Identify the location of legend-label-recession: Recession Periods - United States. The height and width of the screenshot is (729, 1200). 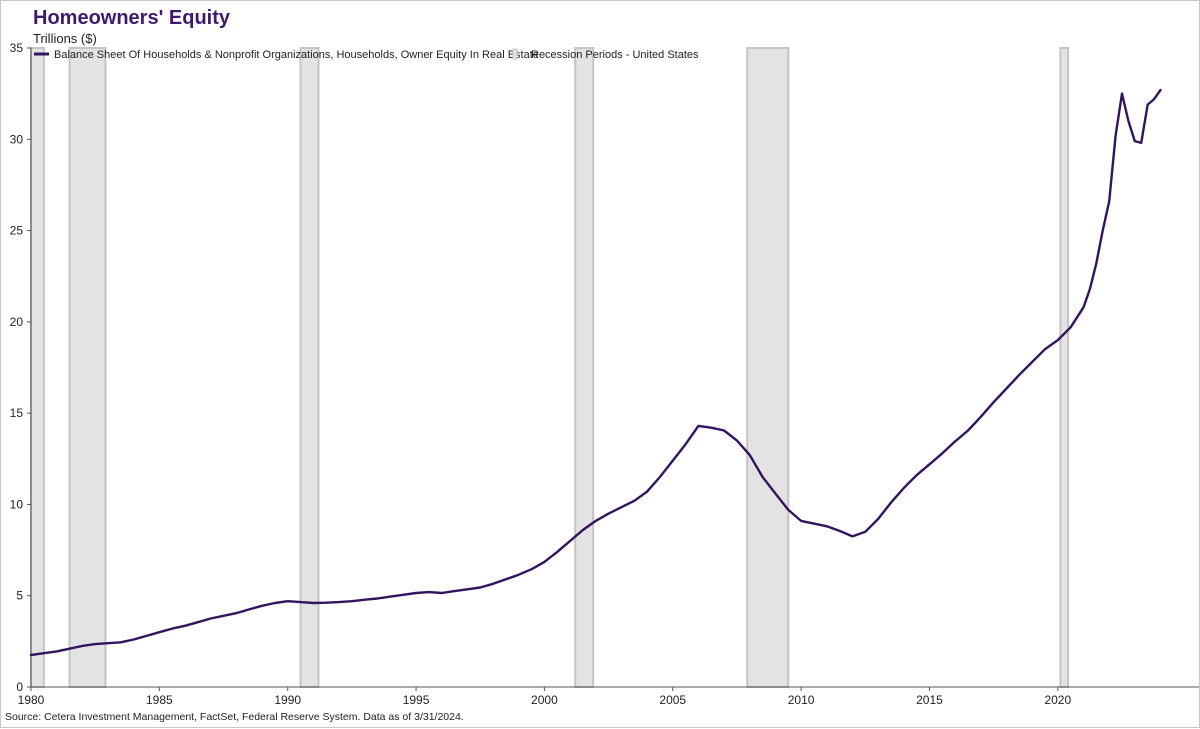
(615, 55).